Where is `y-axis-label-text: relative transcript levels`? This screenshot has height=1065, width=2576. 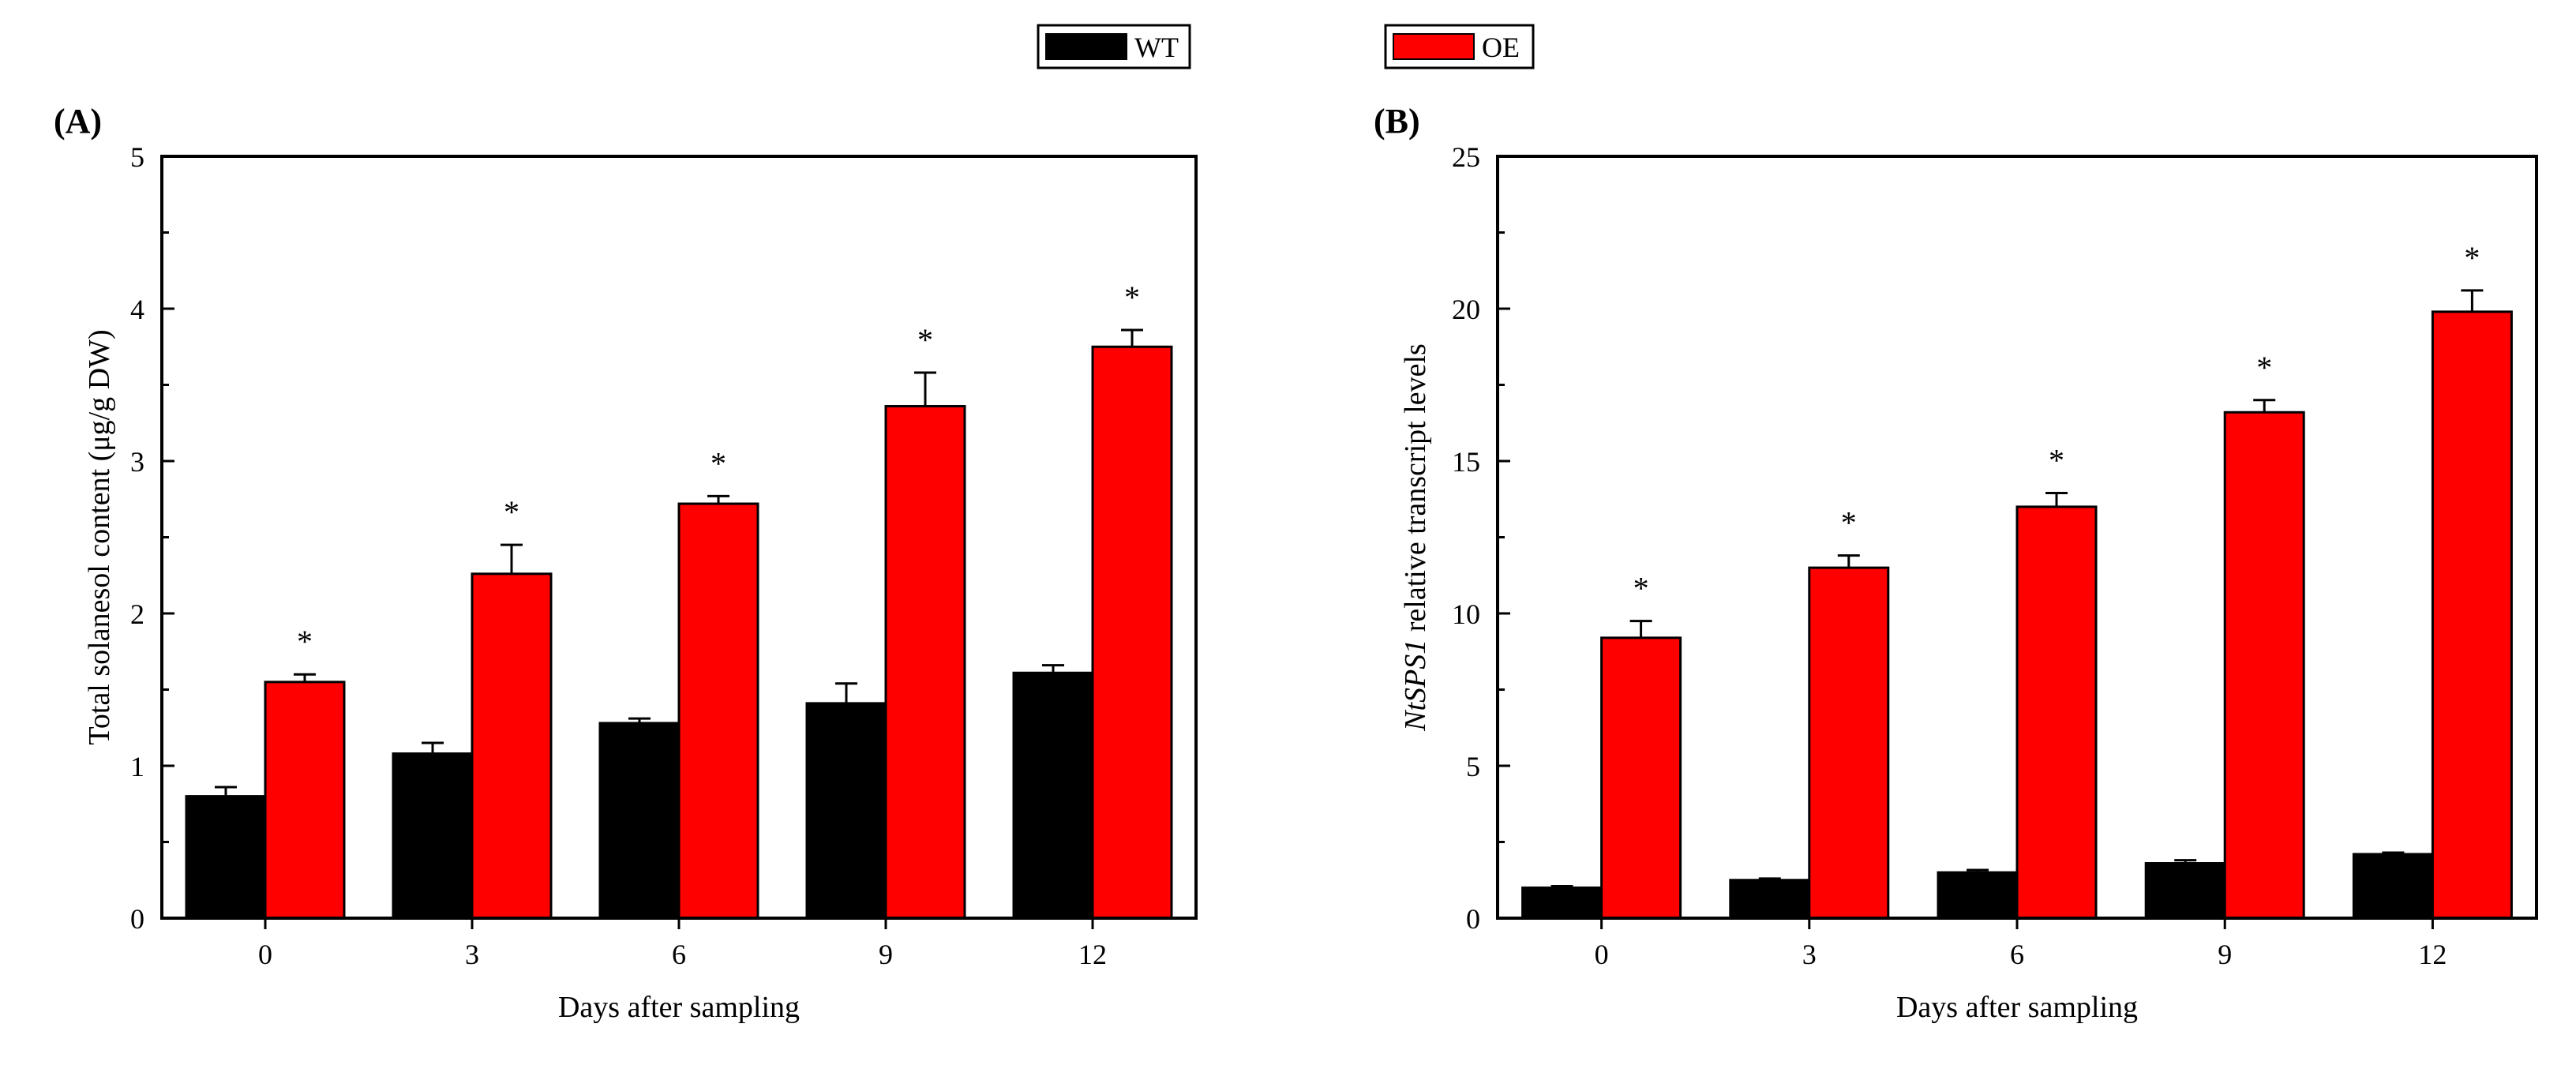 y-axis-label-text: relative transcript levels is located at coordinates (1415, 491).